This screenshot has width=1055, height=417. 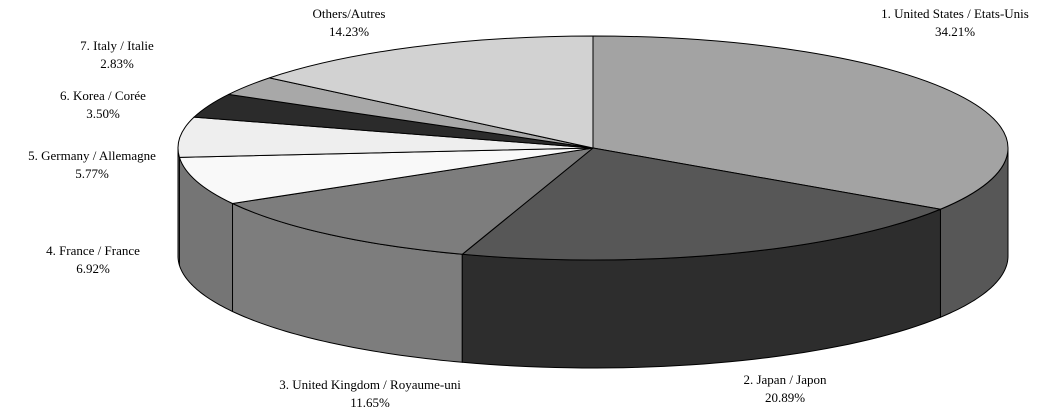 I want to click on slice-value-label-3: 11.65%, so click(x=370, y=402).